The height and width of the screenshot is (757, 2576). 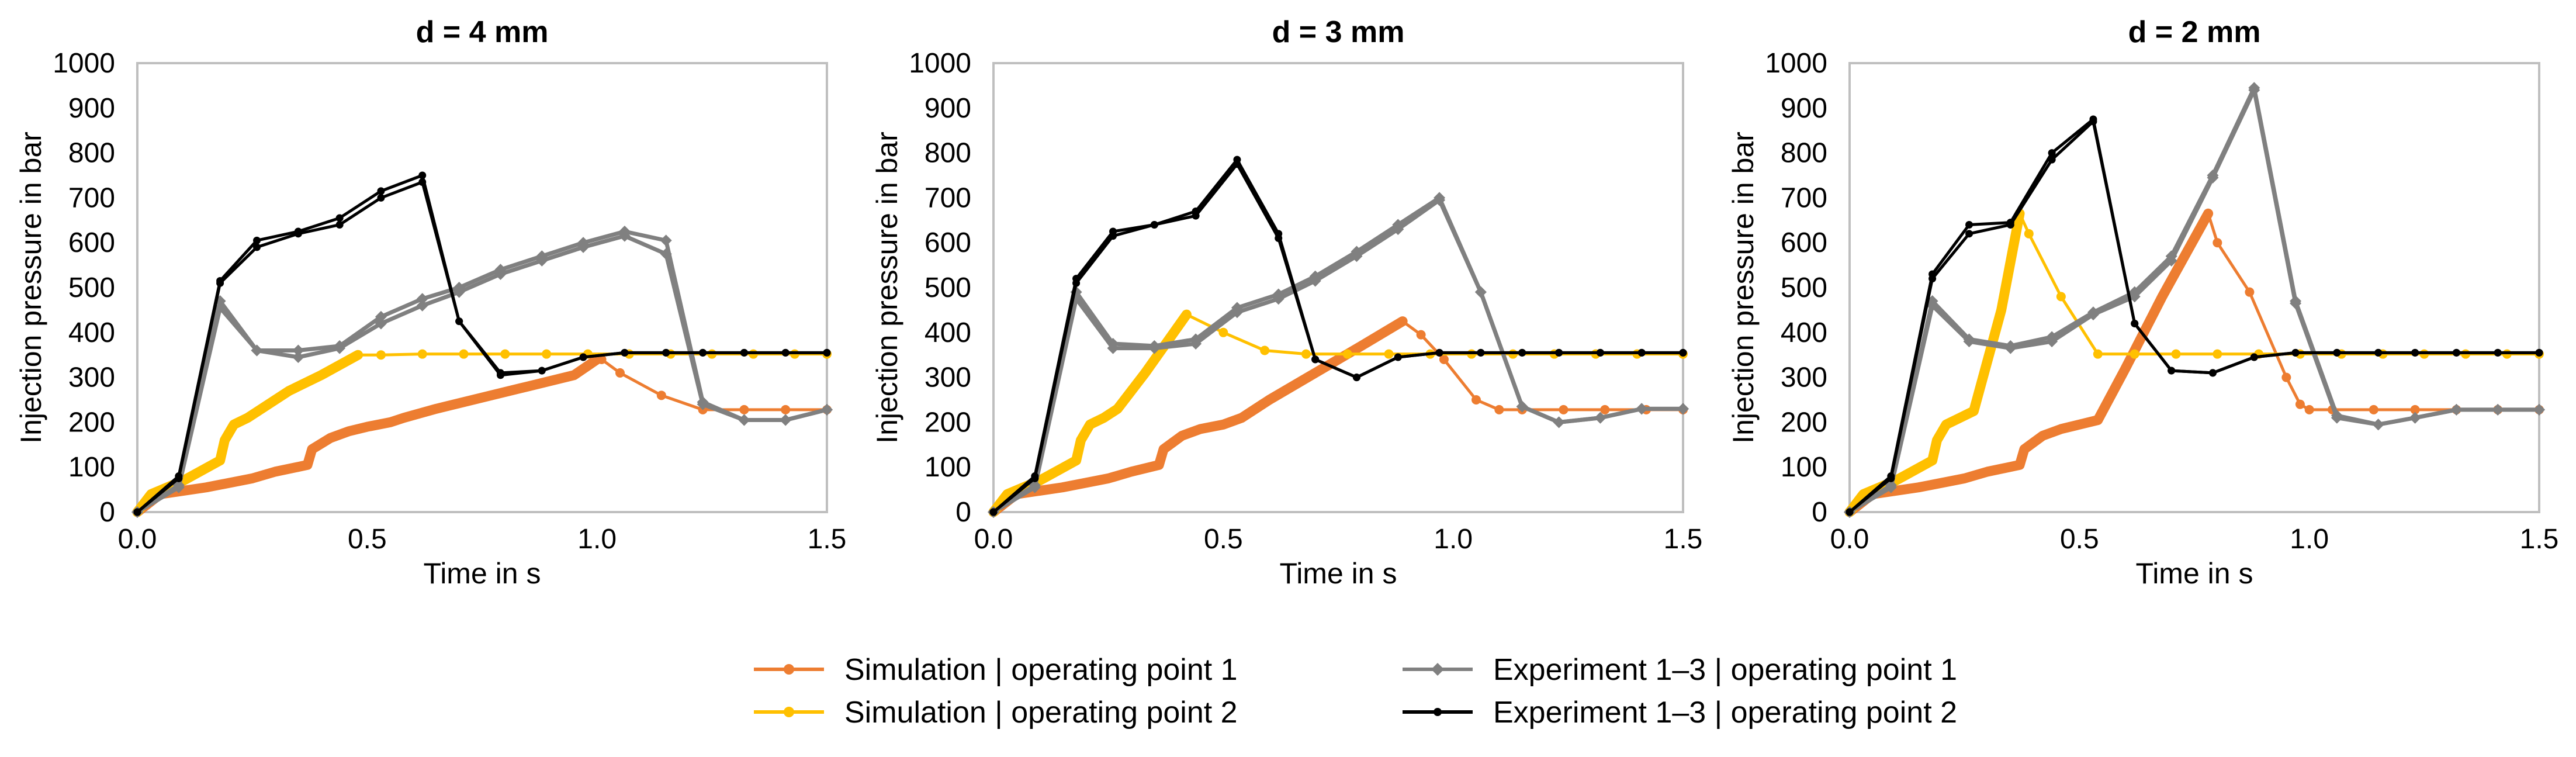 I want to click on y-tick-label: 700, so click(x=948, y=197).